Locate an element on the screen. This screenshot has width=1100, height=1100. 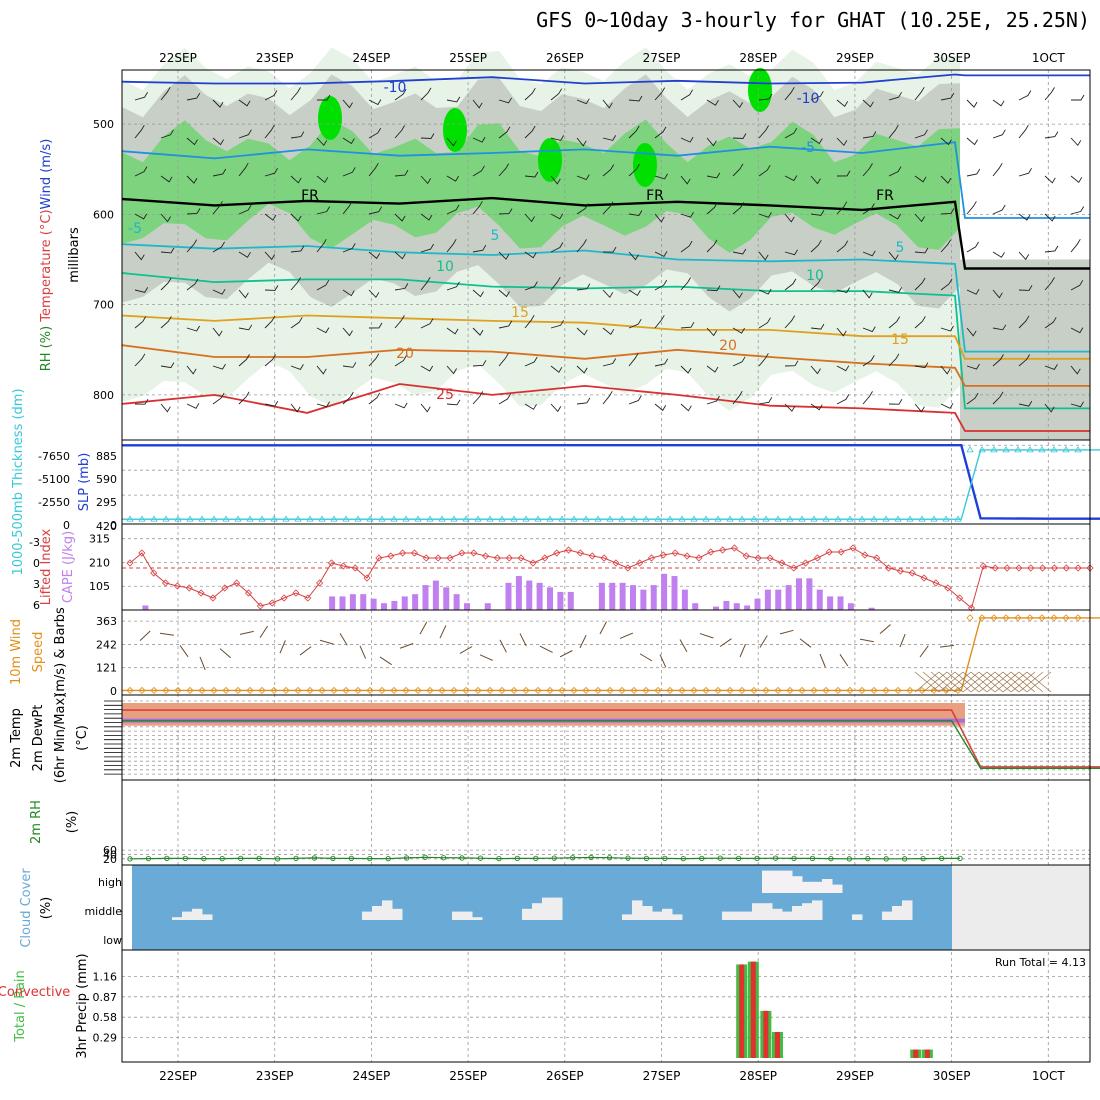
pressure-tick-label: 700 is located at coordinates (103, 305).